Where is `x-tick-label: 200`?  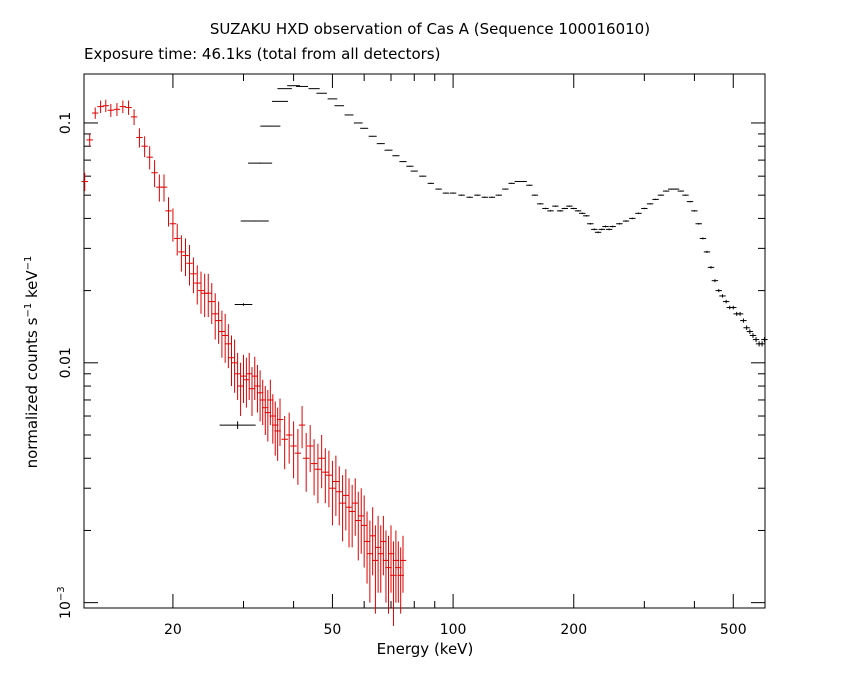 x-tick-label: 200 is located at coordinates (573, 630).